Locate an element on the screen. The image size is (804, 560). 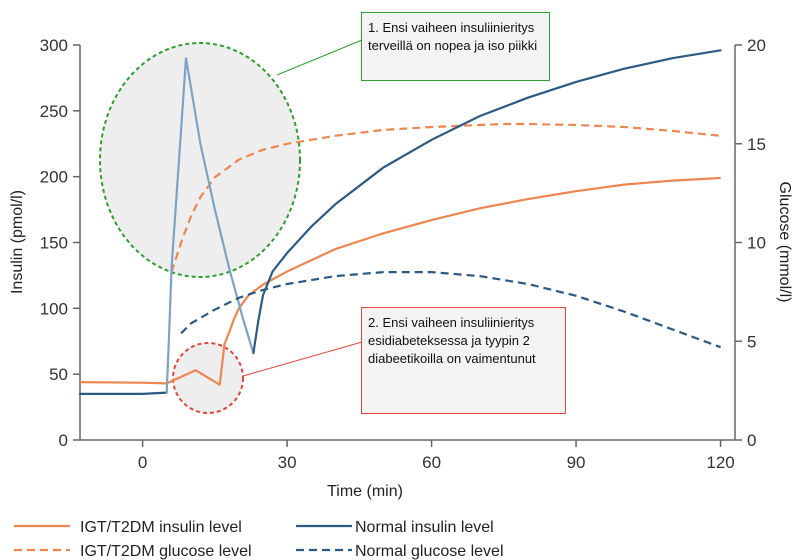
x-tick-label: 120 is located at coordinates (720, 462).